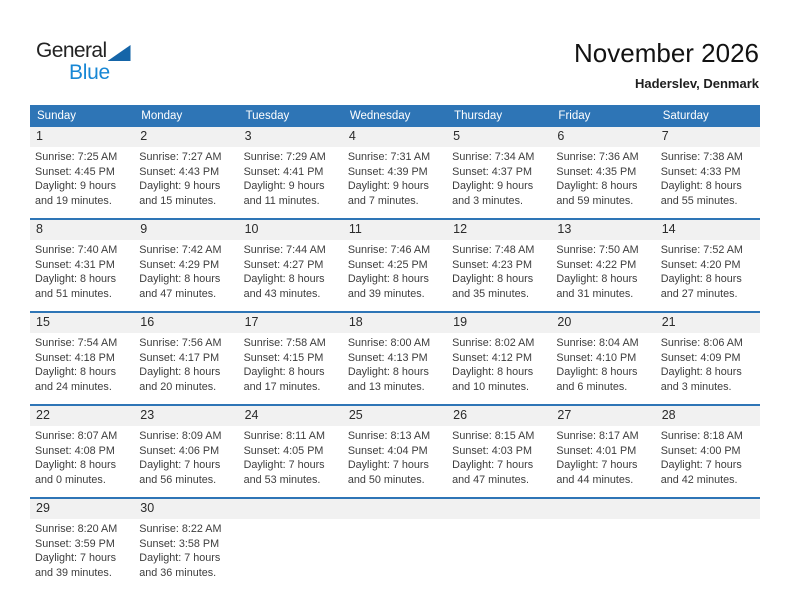  Describe the element at coordinates (73, 572) in the screenshot. I see `detail-line: and 39 minutes.` at that location.